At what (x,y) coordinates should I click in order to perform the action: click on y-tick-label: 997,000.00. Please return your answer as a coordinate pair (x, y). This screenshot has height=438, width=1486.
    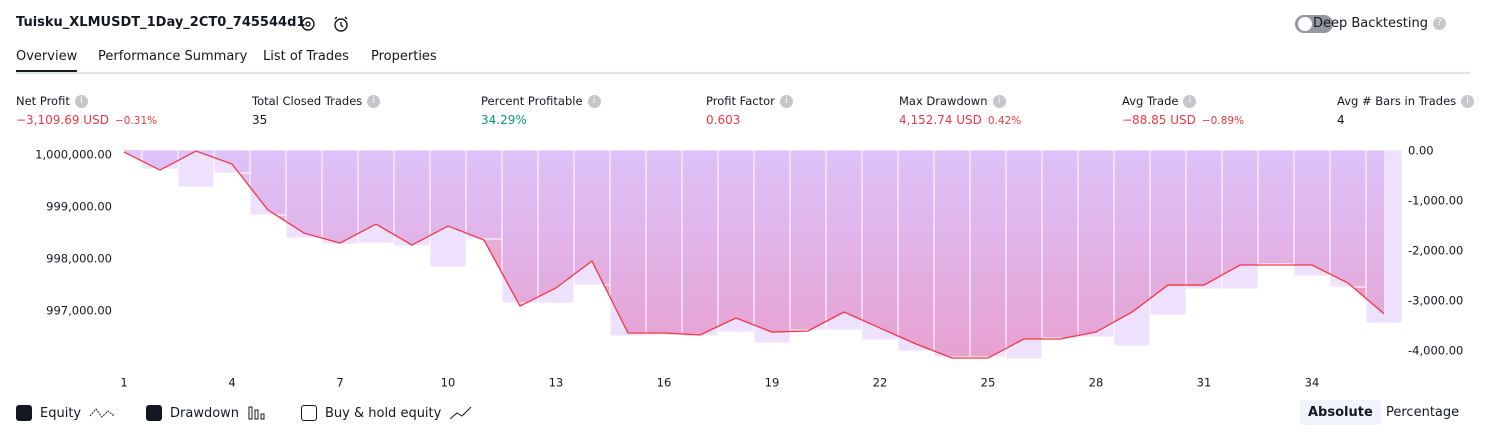
    Looking at the image, I should click on (79, 311).